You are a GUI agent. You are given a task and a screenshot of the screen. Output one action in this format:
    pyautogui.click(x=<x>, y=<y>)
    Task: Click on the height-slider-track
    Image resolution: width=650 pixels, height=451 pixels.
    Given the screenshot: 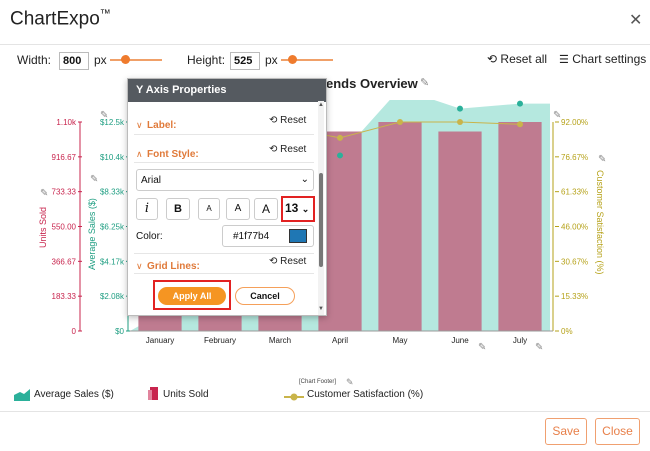 What is the action you would take?
    pyautogui.click(x=307, y=60)
    